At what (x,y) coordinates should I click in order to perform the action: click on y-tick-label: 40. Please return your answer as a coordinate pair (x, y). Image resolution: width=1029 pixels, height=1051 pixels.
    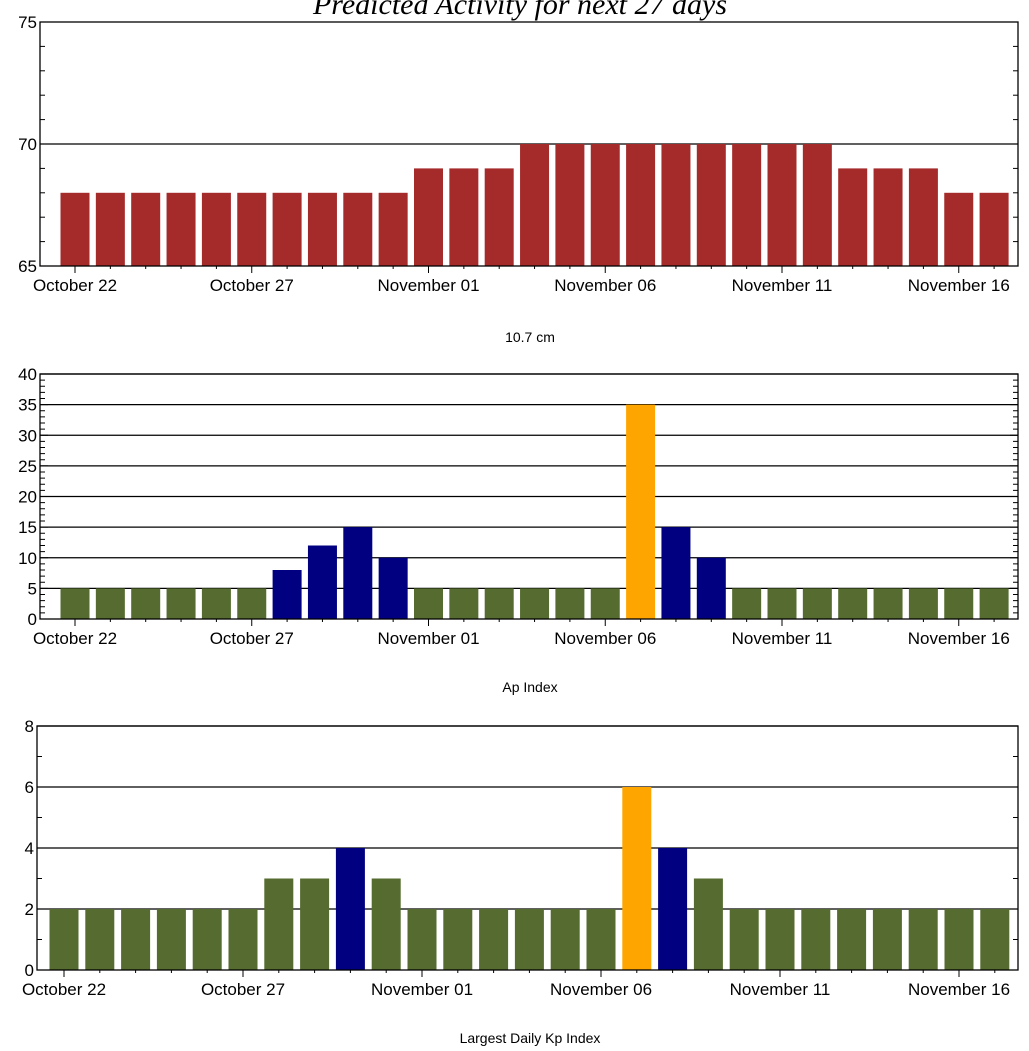
    Looking at the image, I should click on (27, 374).